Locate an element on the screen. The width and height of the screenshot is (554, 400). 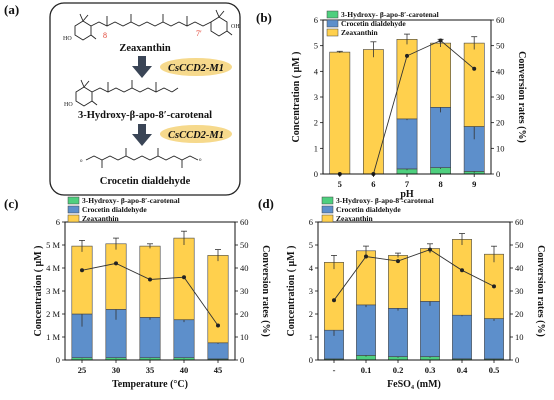
enzyme-label-1: CsCCD2-M1 is located at coordinates (196, 68).